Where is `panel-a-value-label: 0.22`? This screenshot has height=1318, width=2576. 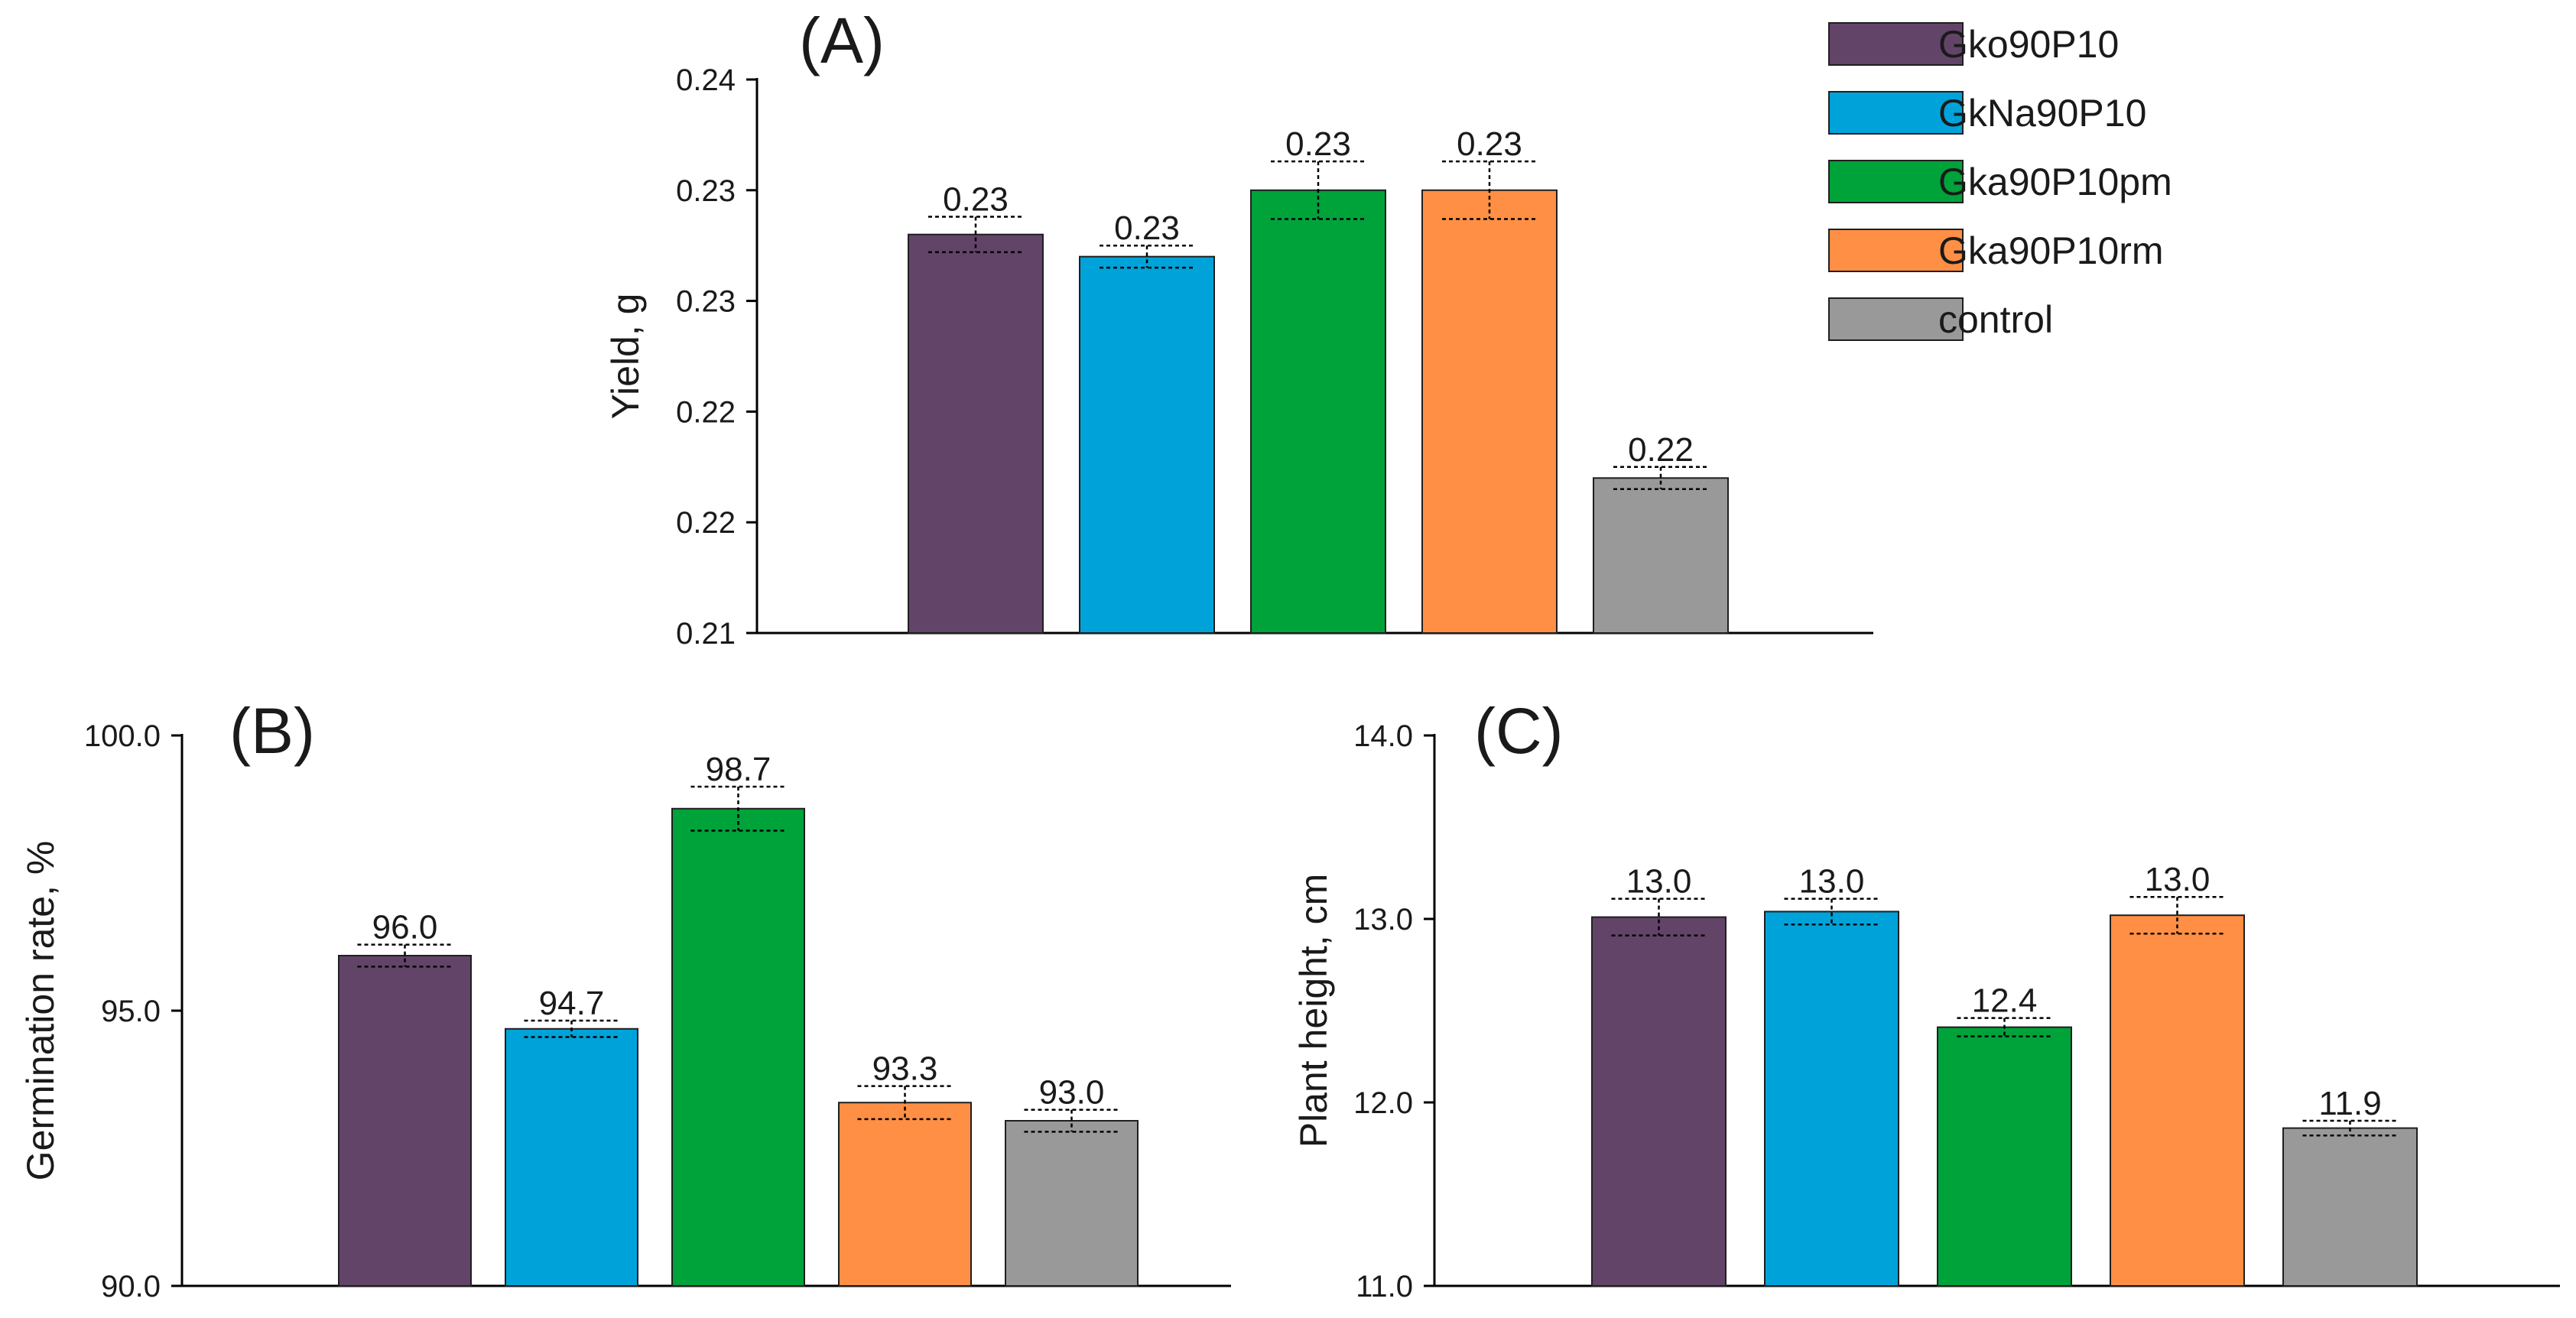
panel-a-value-label: 0.22 is located at coordinates (1661, 450).